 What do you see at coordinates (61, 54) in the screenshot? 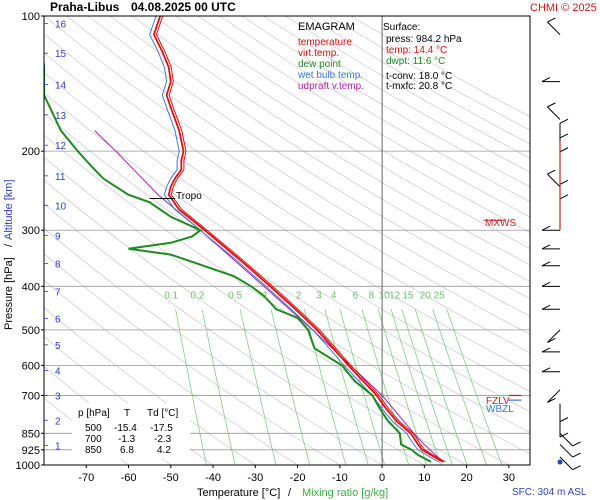
I see `altitude-tick-label: 15` at bounding box center [61, 54].